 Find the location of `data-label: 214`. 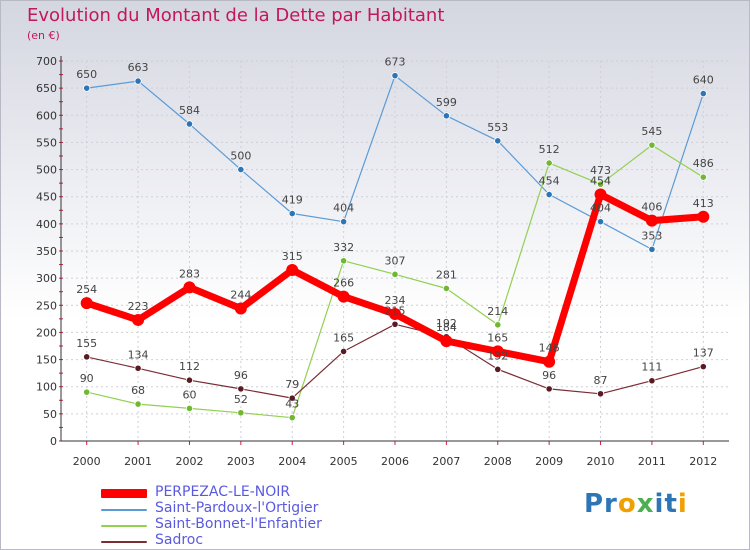

data-label: 214 is located at coordinates (497, 311).